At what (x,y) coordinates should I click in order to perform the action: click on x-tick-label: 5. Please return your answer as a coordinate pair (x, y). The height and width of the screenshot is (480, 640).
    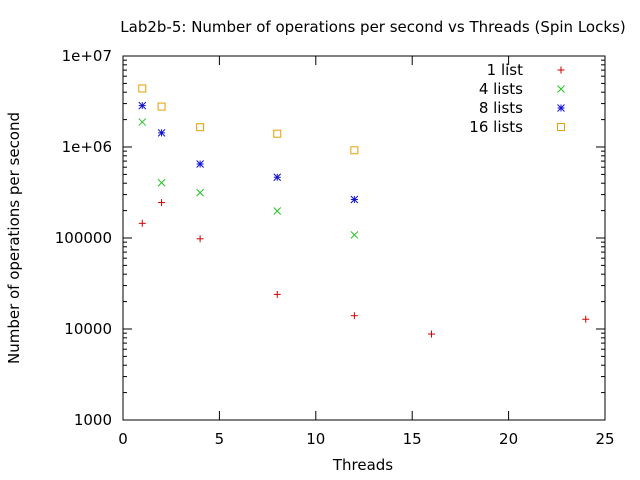
    Looking at the image, I should click on (220, 439).